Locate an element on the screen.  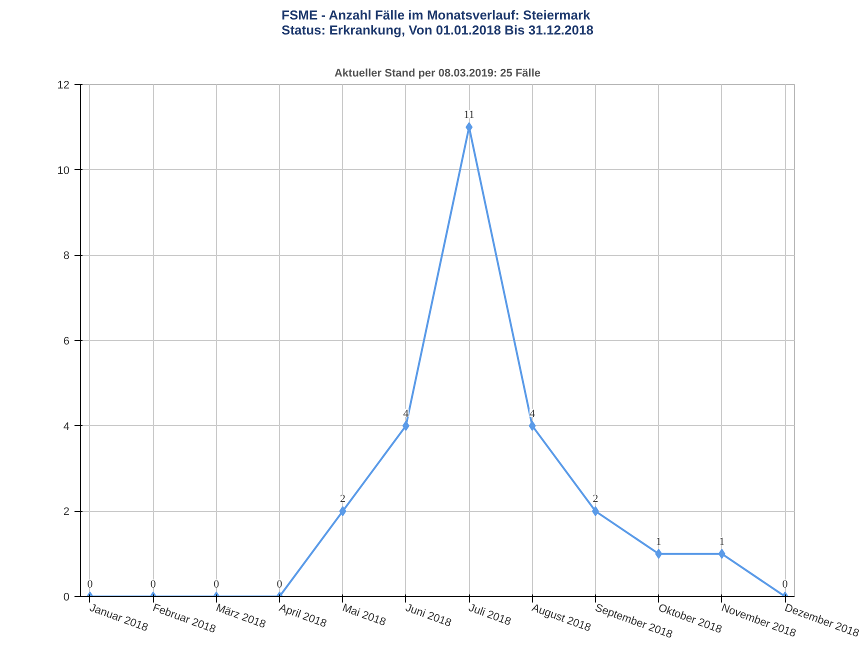
y-tick-label: 0 is located at coordinates (66, 598).